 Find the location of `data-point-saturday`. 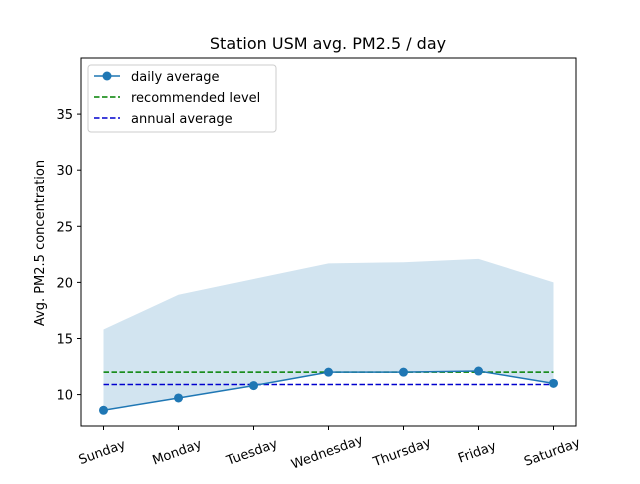

data-point-saturday is located at coordinates (553, 383).